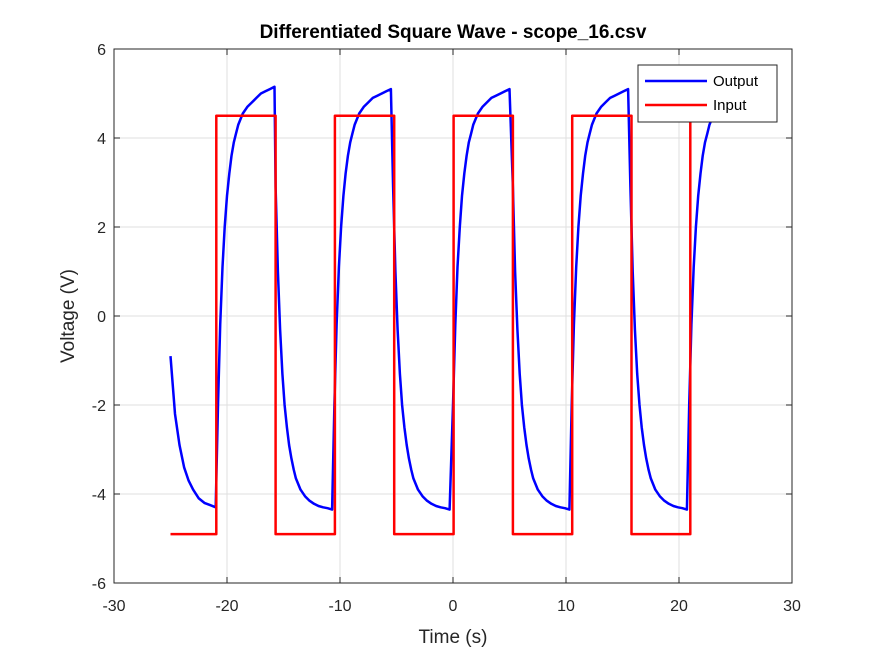 Image resolution: width=875 pixels, height=656 pixels. I want to click on x-tick-label: 20, so click(679, 606).